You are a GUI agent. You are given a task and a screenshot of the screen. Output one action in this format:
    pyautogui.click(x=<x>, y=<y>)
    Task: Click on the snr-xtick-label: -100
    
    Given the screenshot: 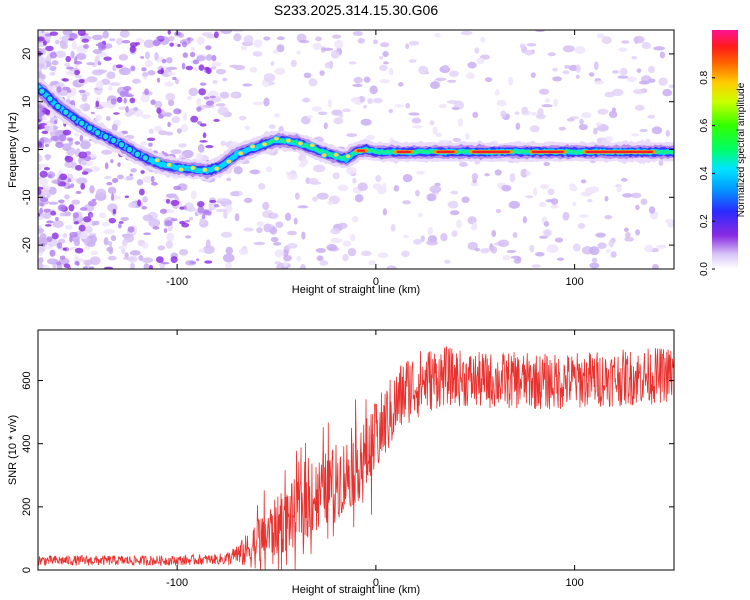 What is the action you would take?
    pyautogui.click(x=177, y=583)
    